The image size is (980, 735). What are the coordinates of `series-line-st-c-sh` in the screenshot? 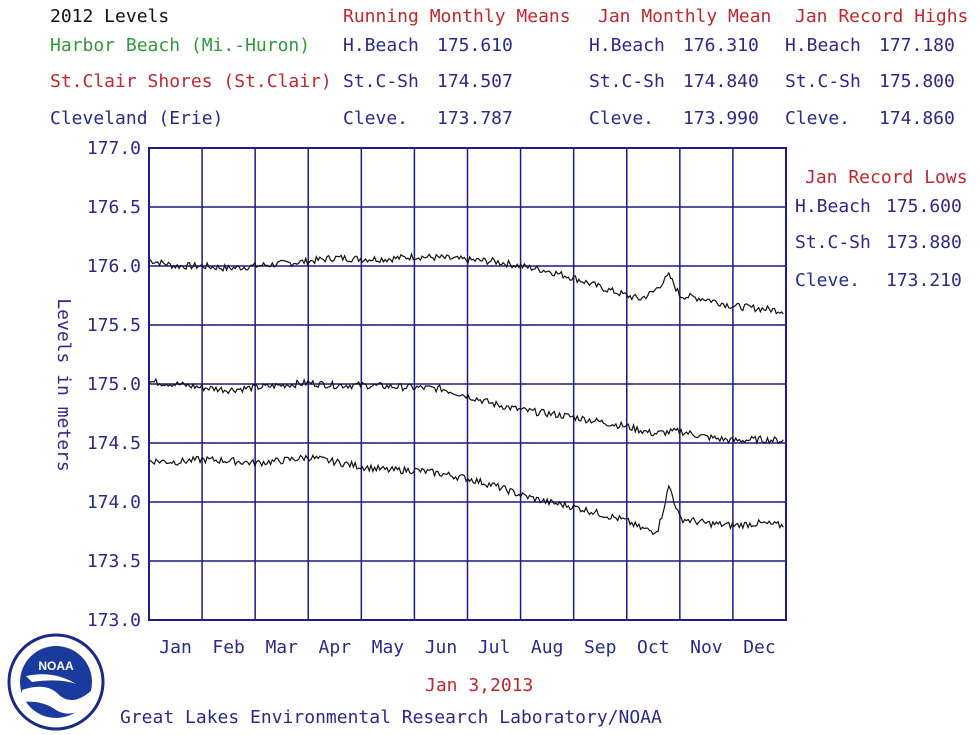 It's located at (466, 411).